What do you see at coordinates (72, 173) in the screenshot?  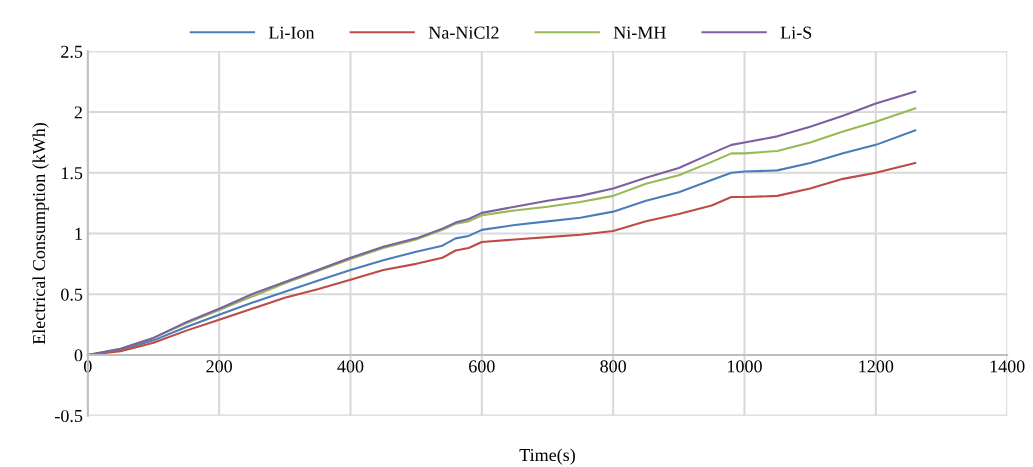 I see `y-tick-label: 1.5` at bounding box center [72, 173].